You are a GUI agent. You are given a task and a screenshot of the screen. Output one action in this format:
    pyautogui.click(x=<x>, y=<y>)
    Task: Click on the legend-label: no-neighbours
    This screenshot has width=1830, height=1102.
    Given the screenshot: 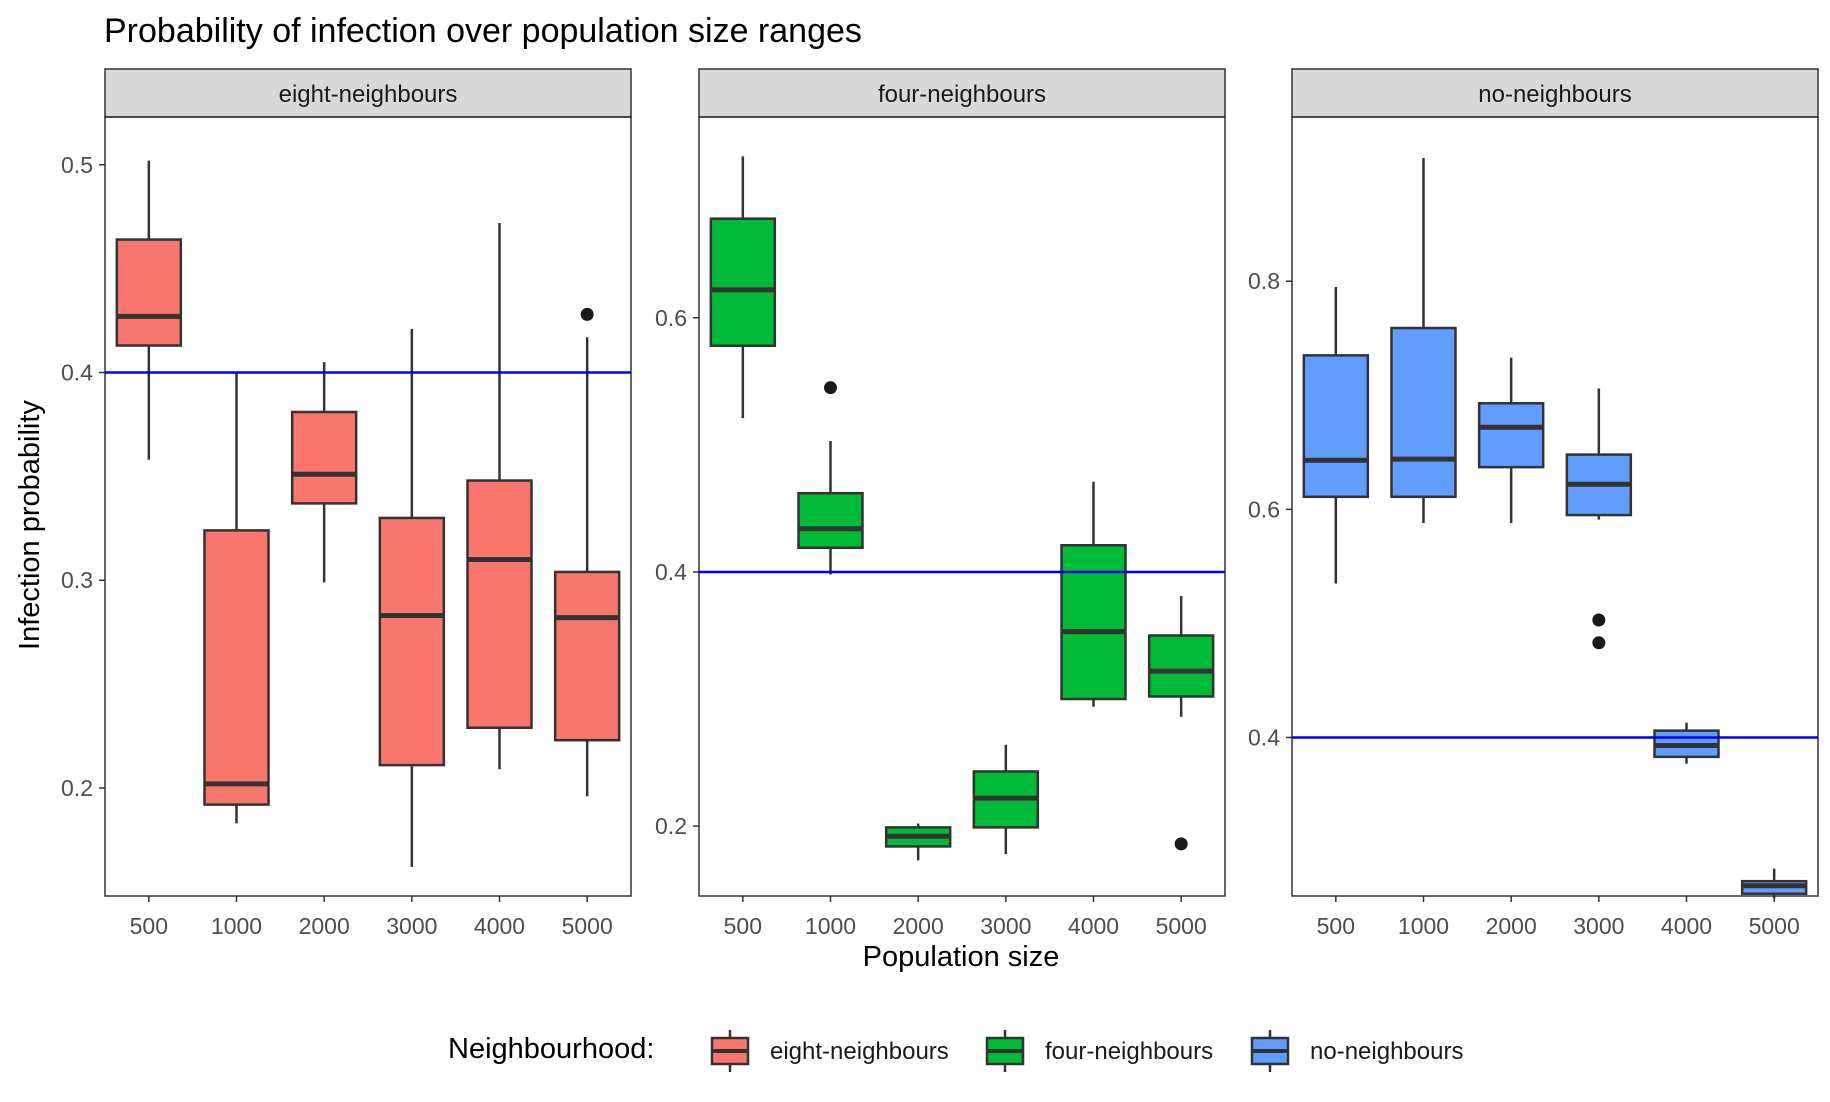 What is the action you would take?
    pyautogui.click(x=1386, y=1051)
    